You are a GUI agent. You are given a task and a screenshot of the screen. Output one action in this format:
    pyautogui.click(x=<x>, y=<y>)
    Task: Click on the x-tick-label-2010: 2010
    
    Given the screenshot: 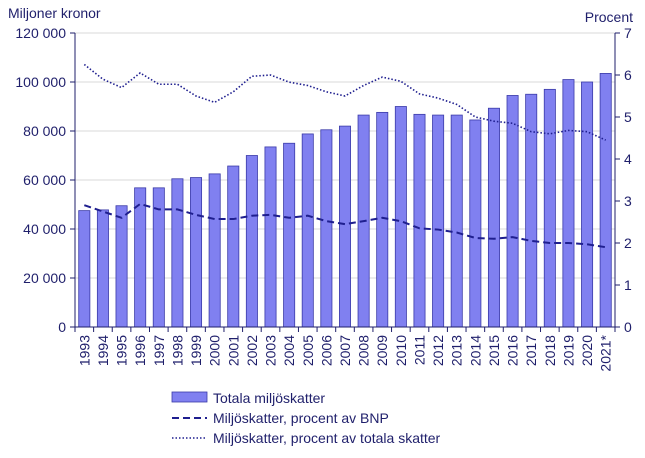 What is the action you would take?
    pyautogui.click(x=401, y=350)
    